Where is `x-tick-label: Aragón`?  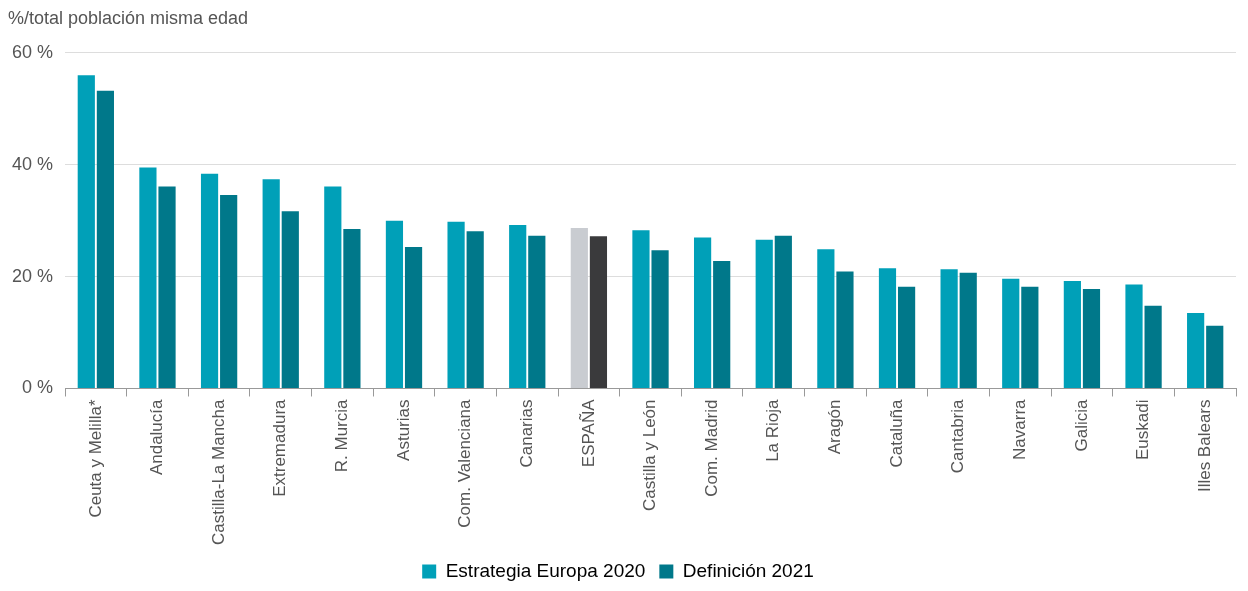 x-tick-label: Aragón is located at coordinates (835, 427).